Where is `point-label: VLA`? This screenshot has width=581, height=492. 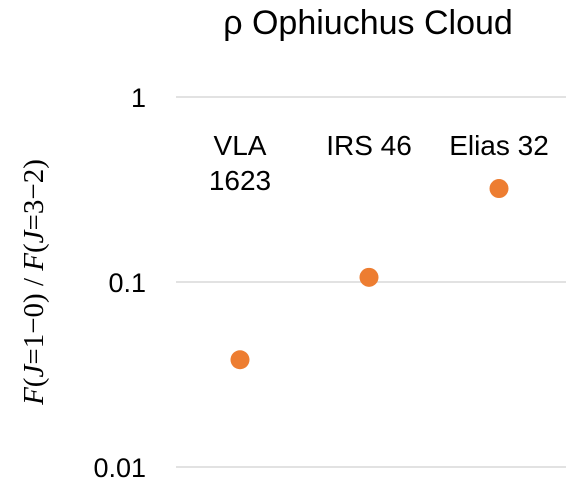
point-label: VLA is located at coordinates (240, 145).